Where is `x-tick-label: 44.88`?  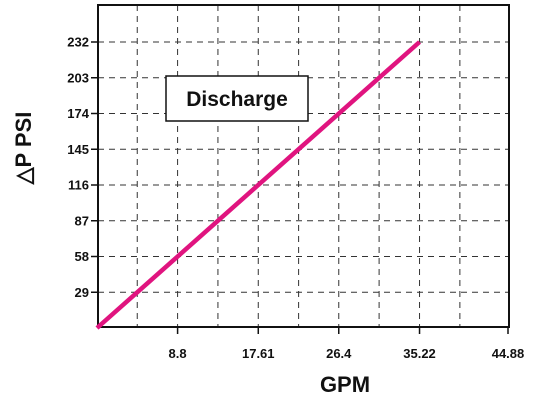 x-tick-label: 44.88 is located at coordinates (508, 353).